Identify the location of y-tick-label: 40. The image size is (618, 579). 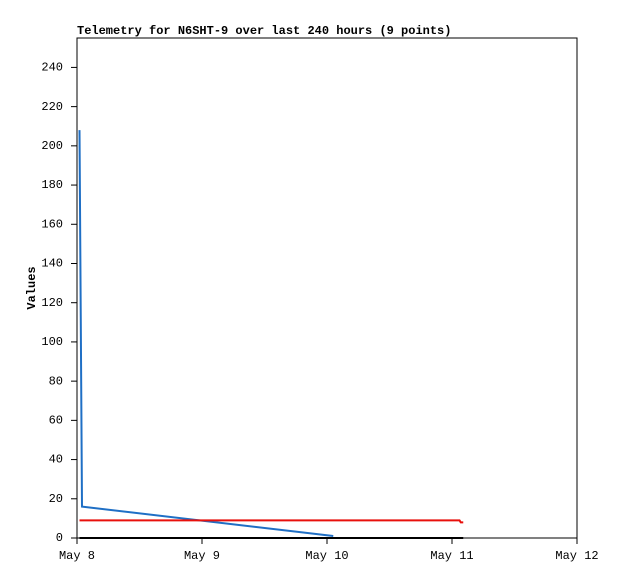
(56, 460).